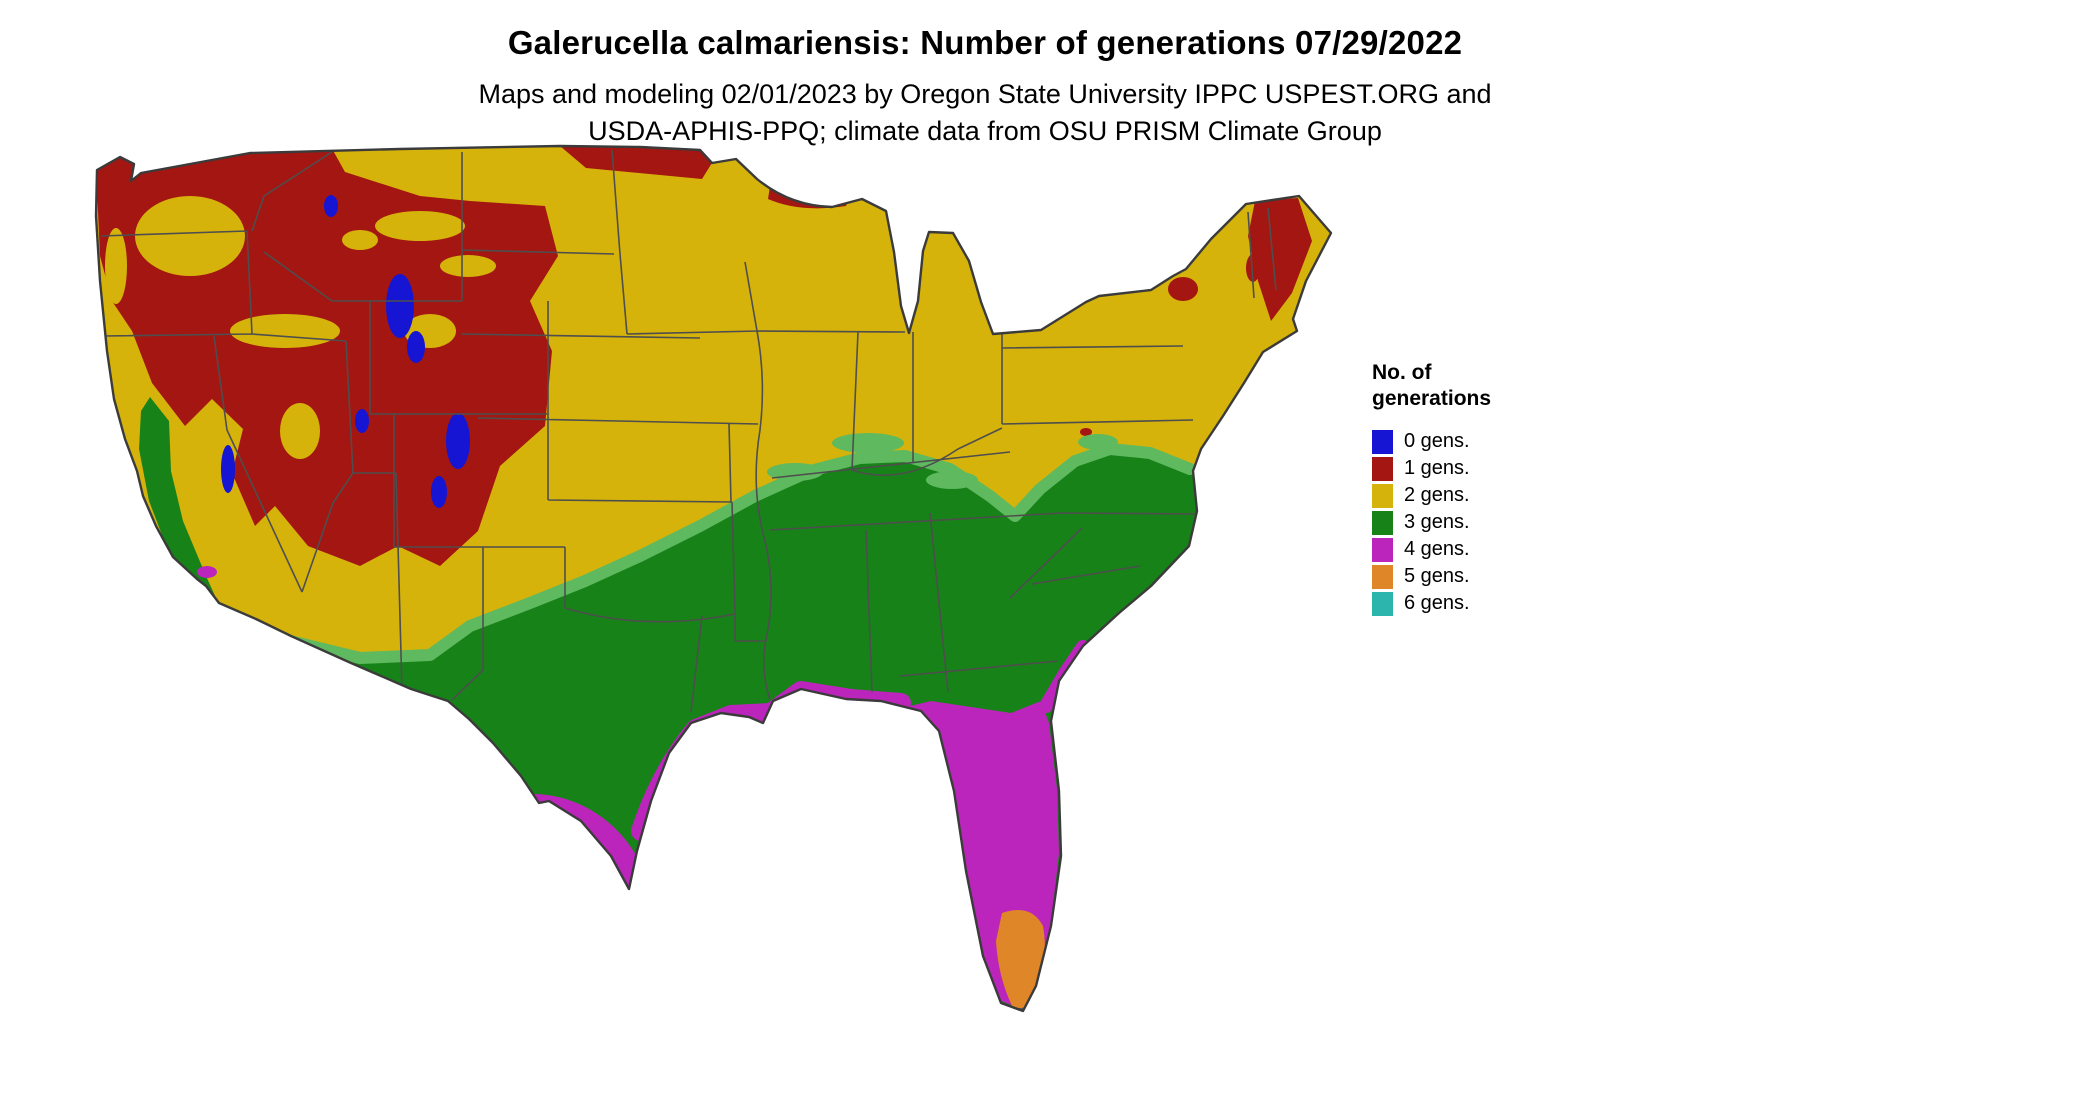 This screenshot has width=2100, height=1116. What do you see at coordinates (1437, 495) in the screenshot?
I see `legend-label-2-gens: 2 gens.` at bounding box center [1437, 495].